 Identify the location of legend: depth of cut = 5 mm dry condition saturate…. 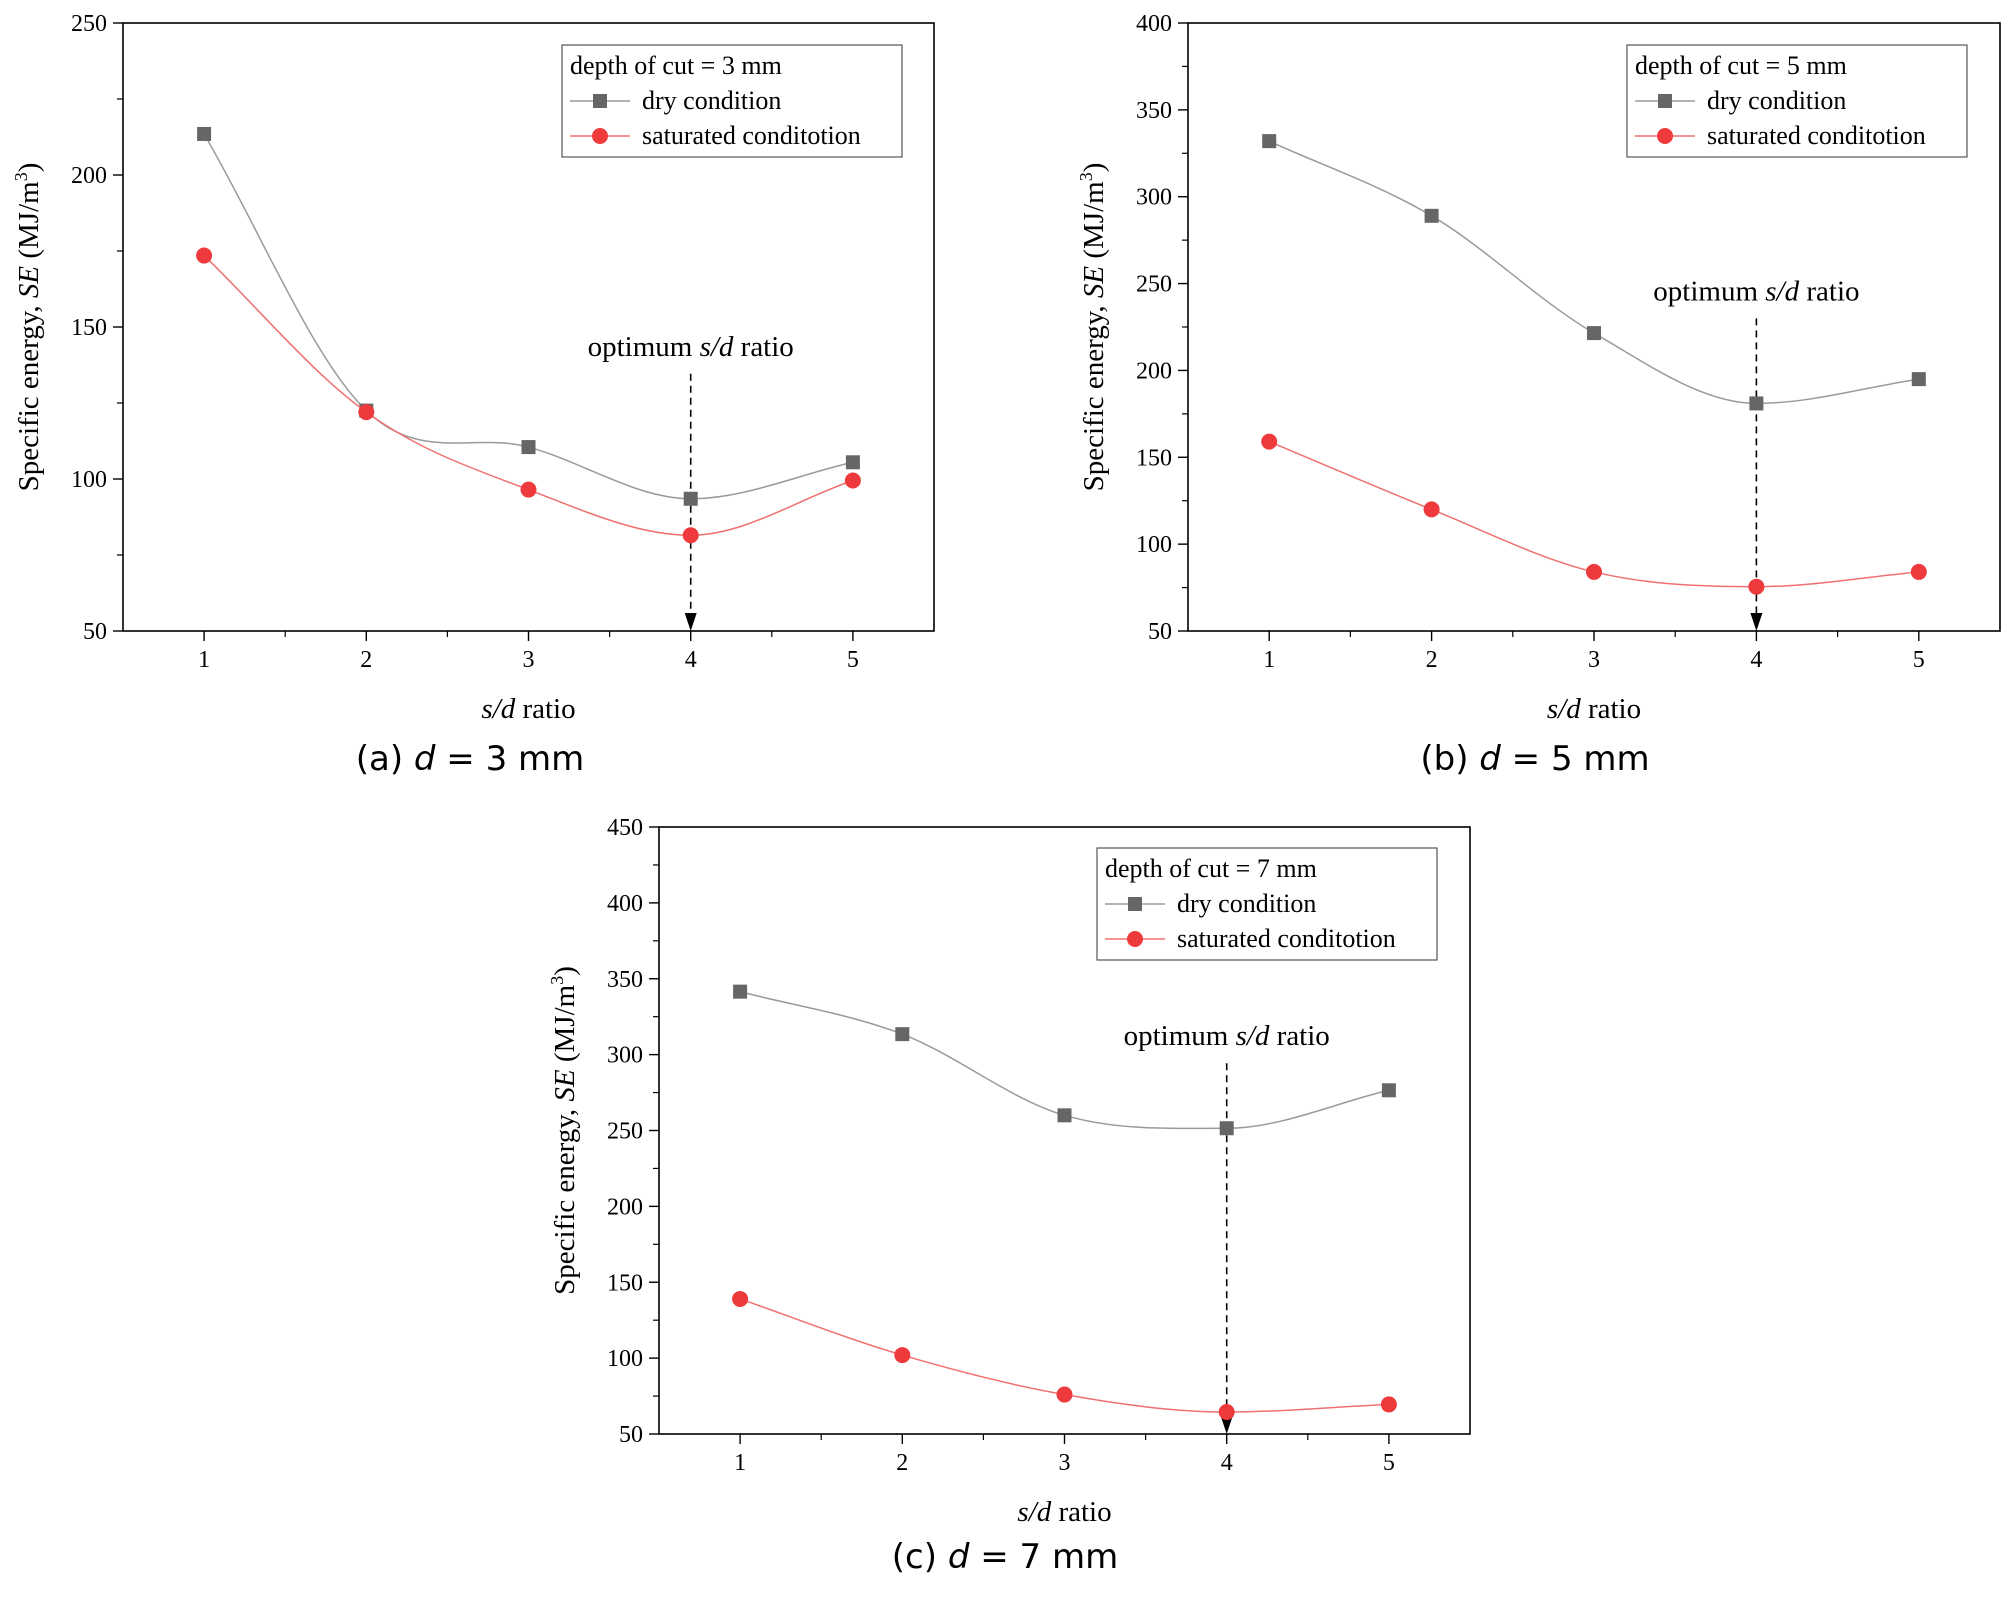
(1797, 101).